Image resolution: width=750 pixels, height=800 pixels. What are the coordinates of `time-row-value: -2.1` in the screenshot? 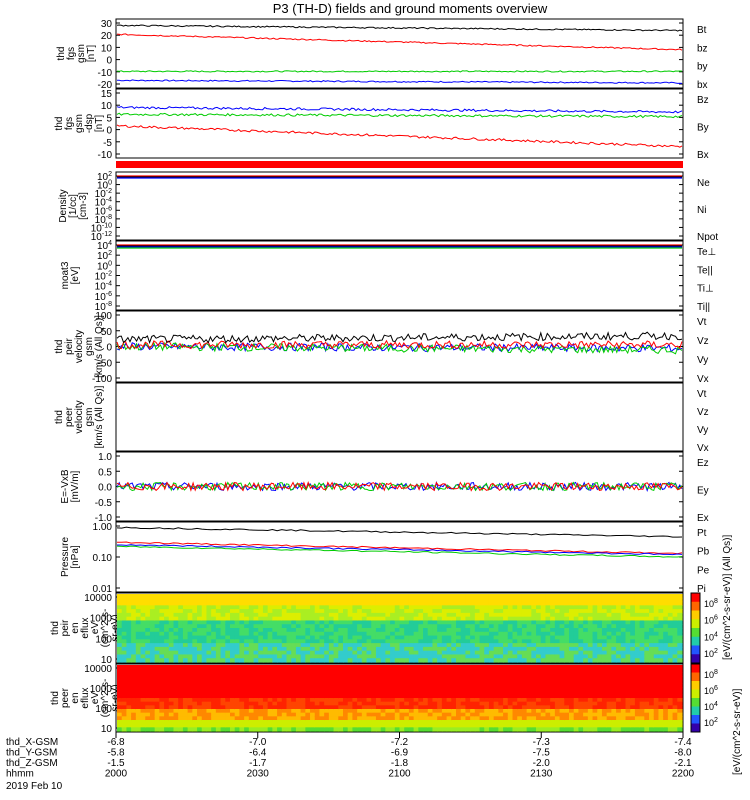 It's located at (683, 763).